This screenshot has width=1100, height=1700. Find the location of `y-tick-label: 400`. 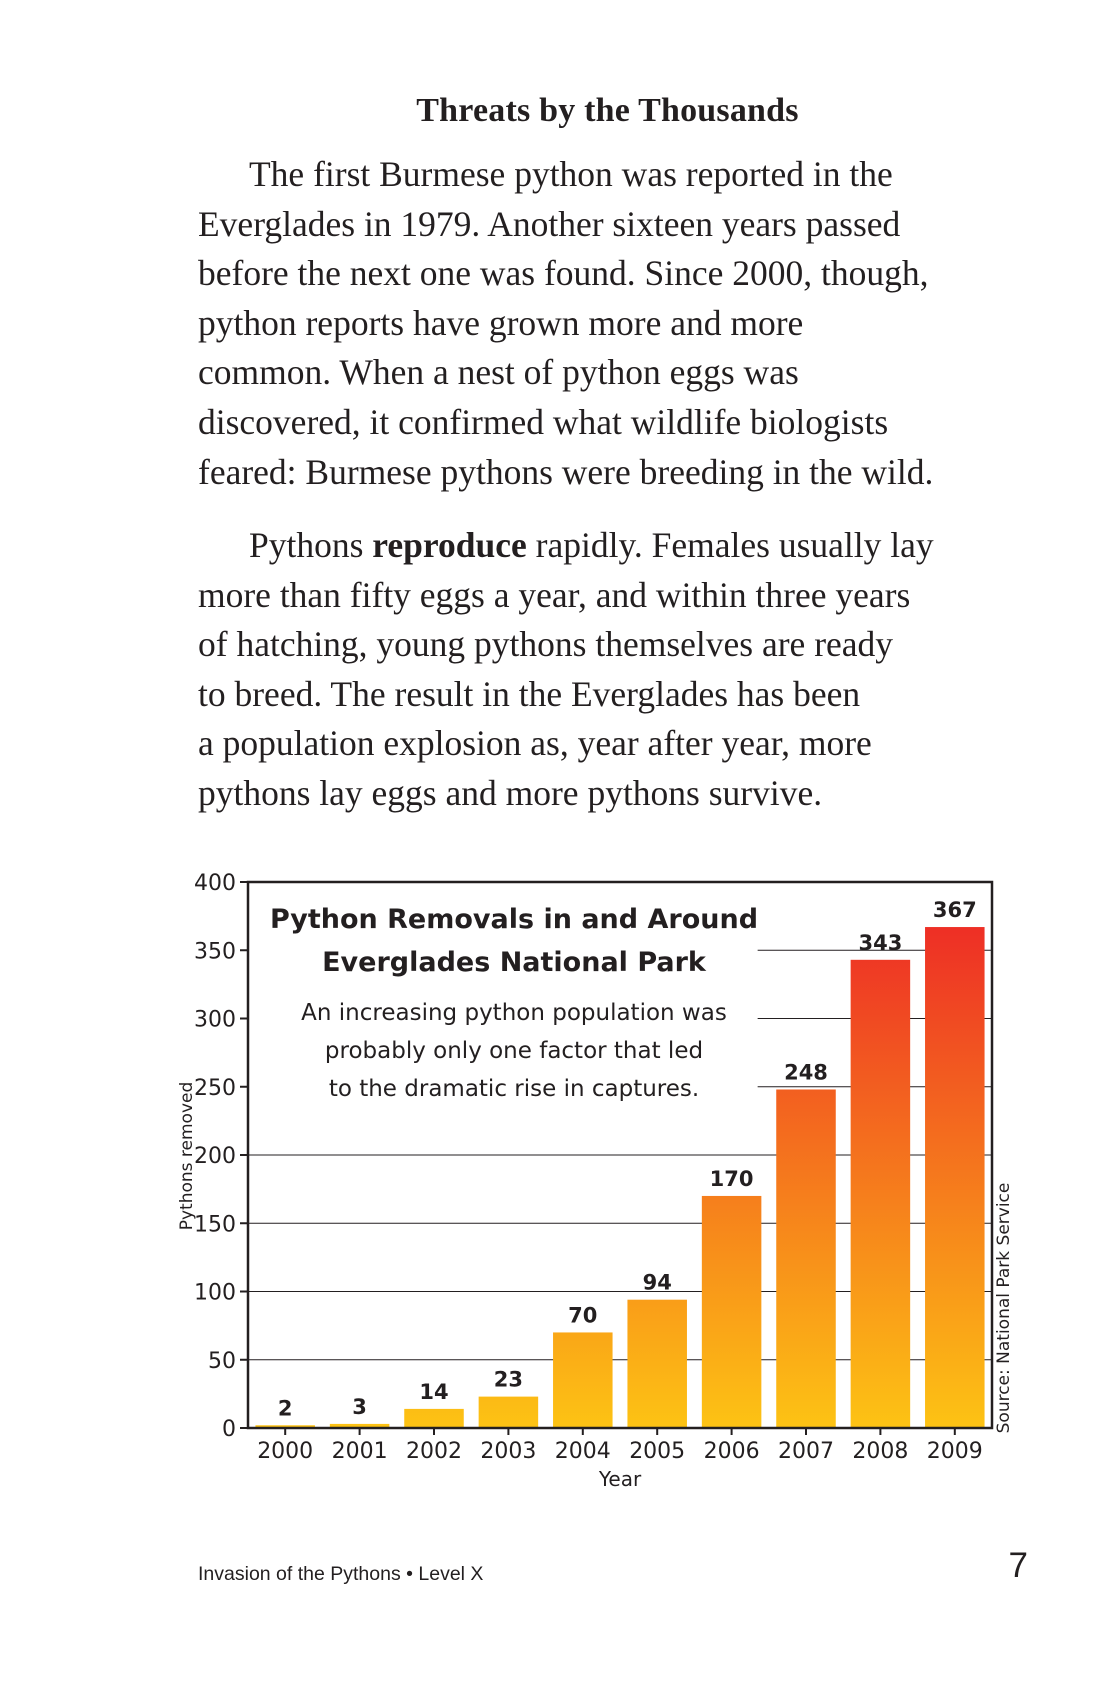

y-tick-label: 400 is located at coordinates (215, 883).